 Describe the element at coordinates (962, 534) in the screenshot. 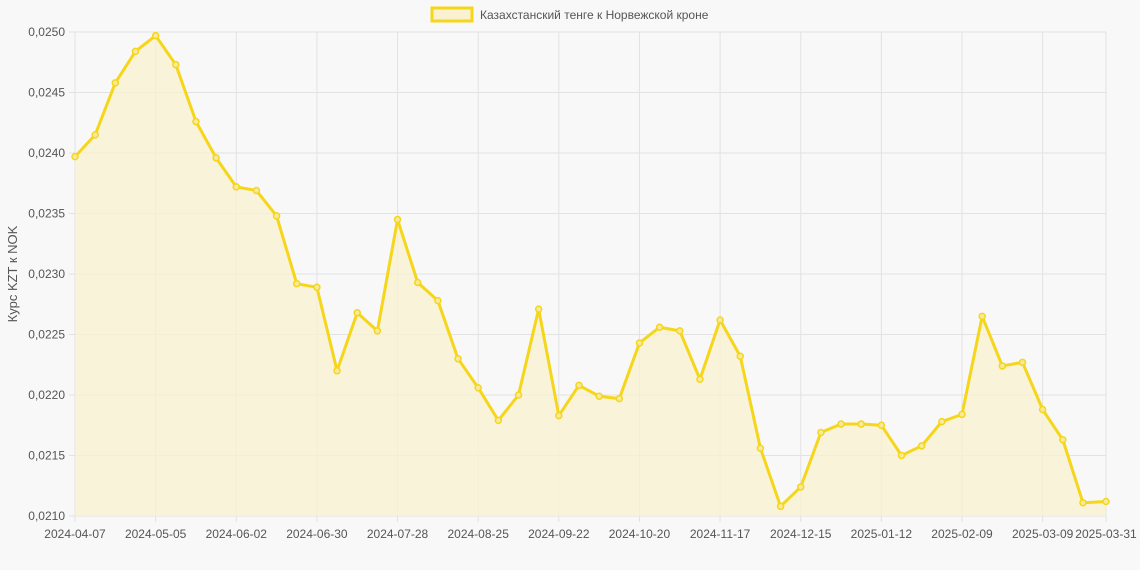

I see `x-tick-label: 2025-02-09` at that location.